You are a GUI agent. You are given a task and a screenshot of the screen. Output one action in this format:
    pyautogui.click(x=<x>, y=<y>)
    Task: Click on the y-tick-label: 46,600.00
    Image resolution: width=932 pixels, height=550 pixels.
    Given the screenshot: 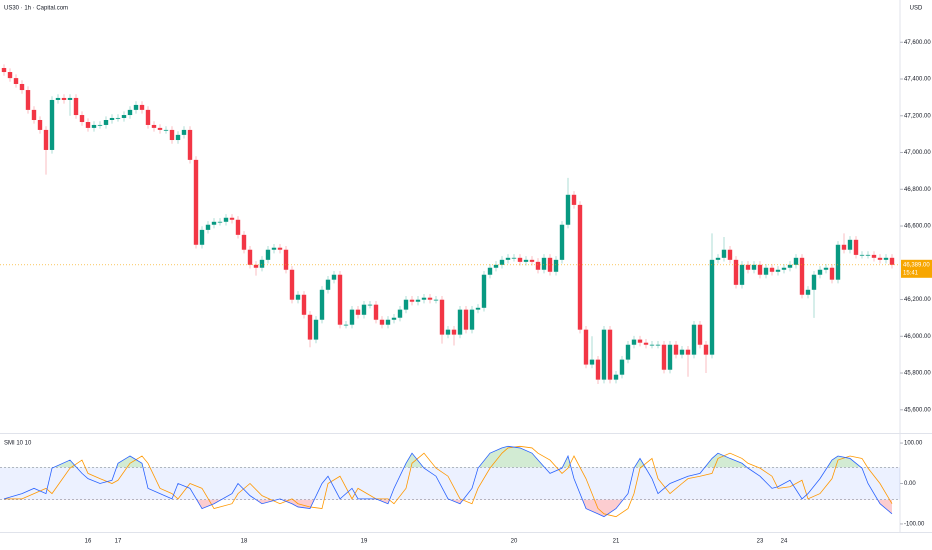 What is the action you would take?
    pyautogui.click(x=917, y=227)
    